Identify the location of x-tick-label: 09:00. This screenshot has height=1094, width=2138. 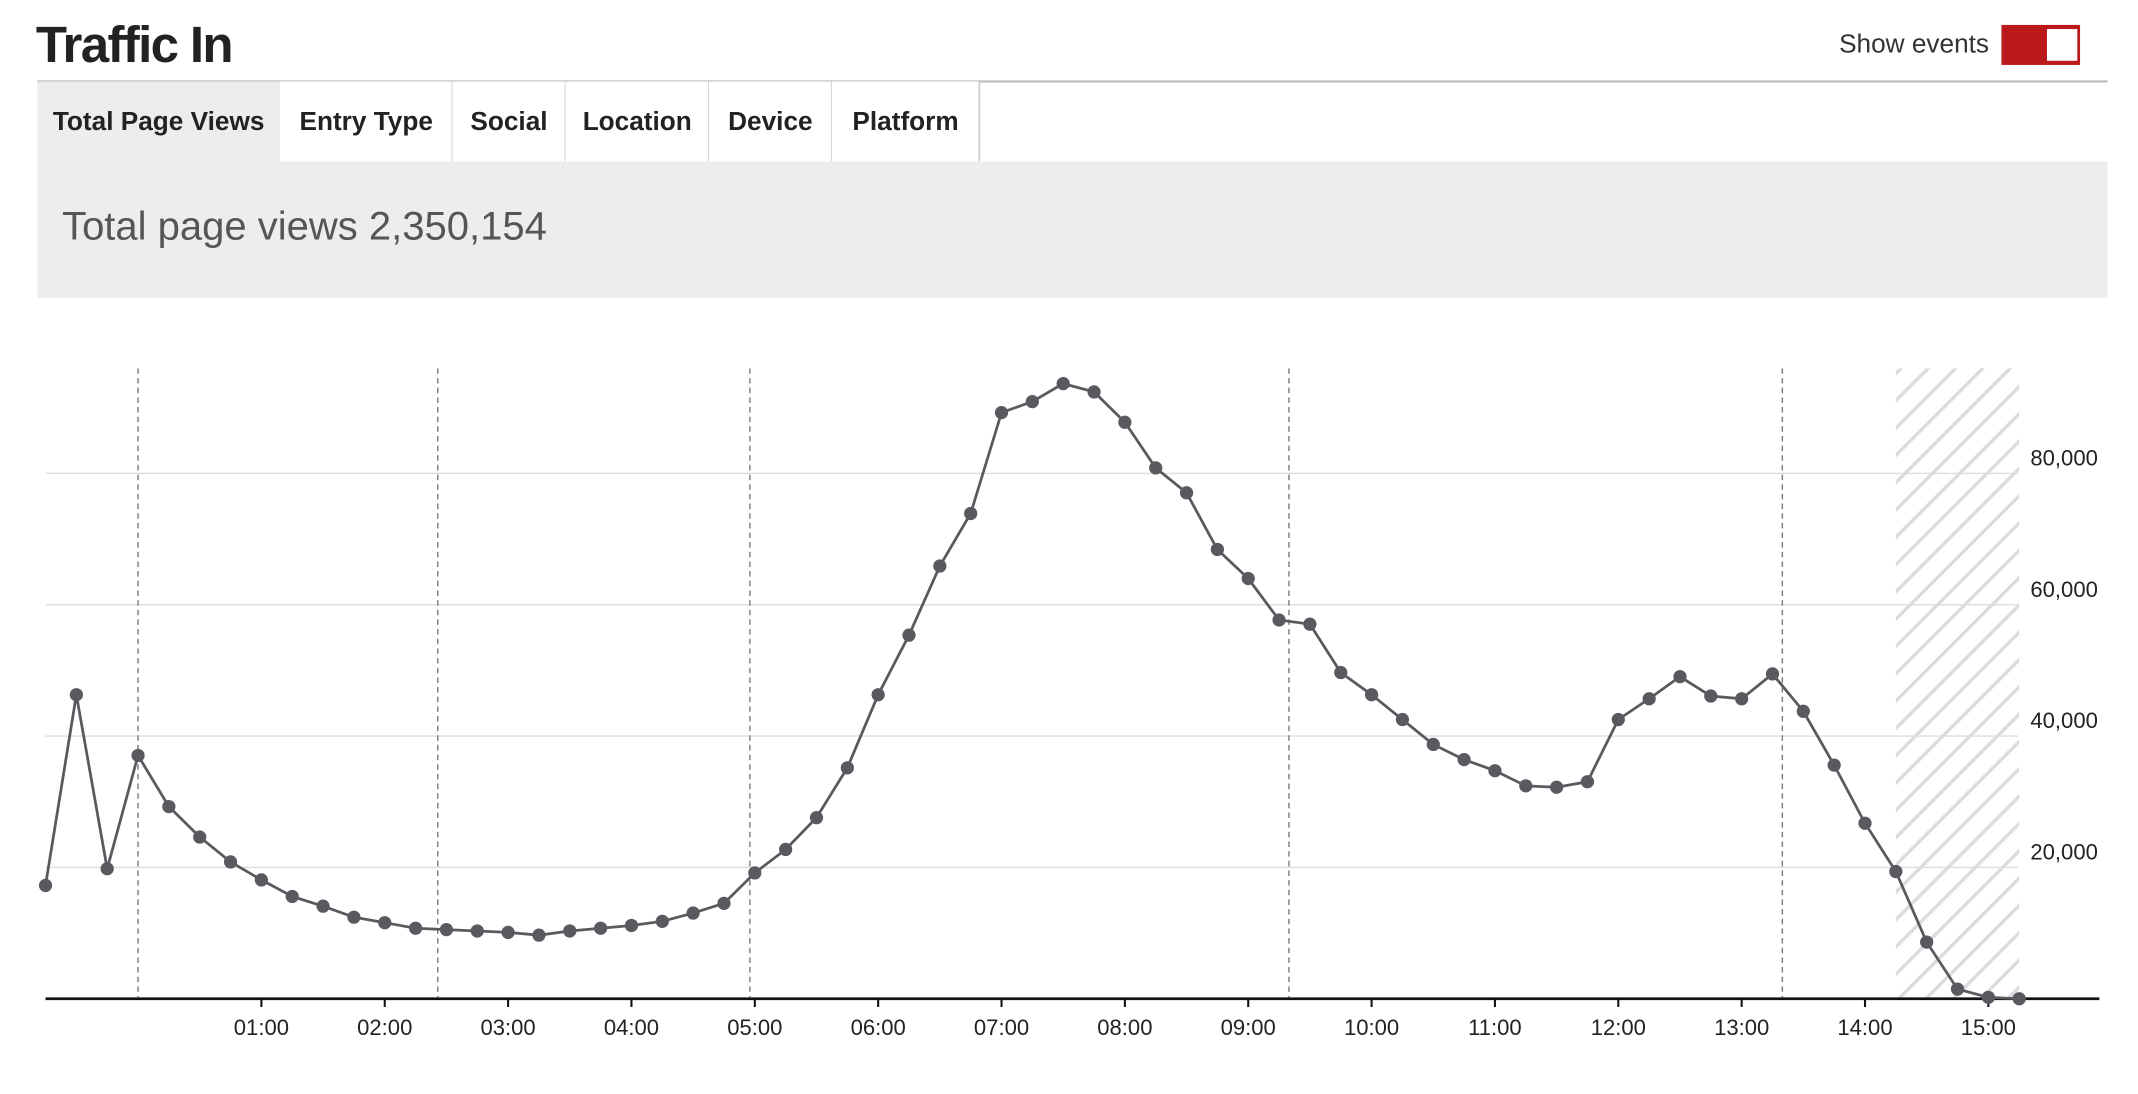
(1248, 1027).